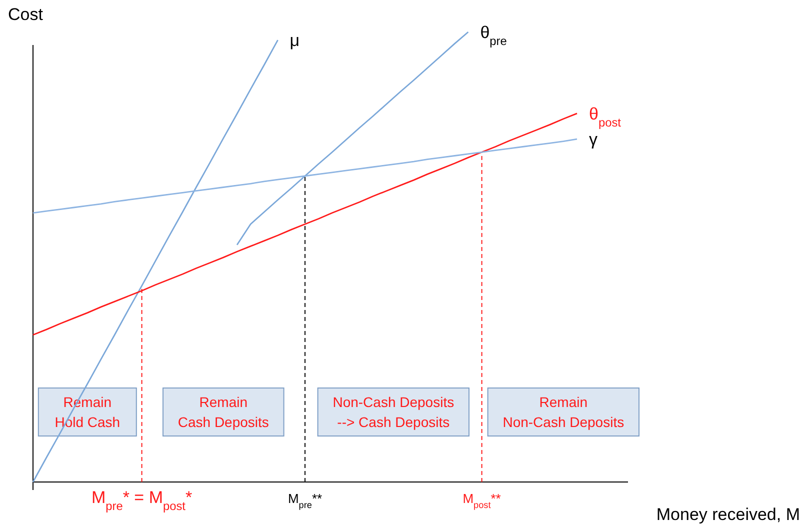 The image size is (805, 525). Describe the element at coordinates (305, 500) in the screenshot. I see `x-tick-label: M$_{pre}$**` at that location.